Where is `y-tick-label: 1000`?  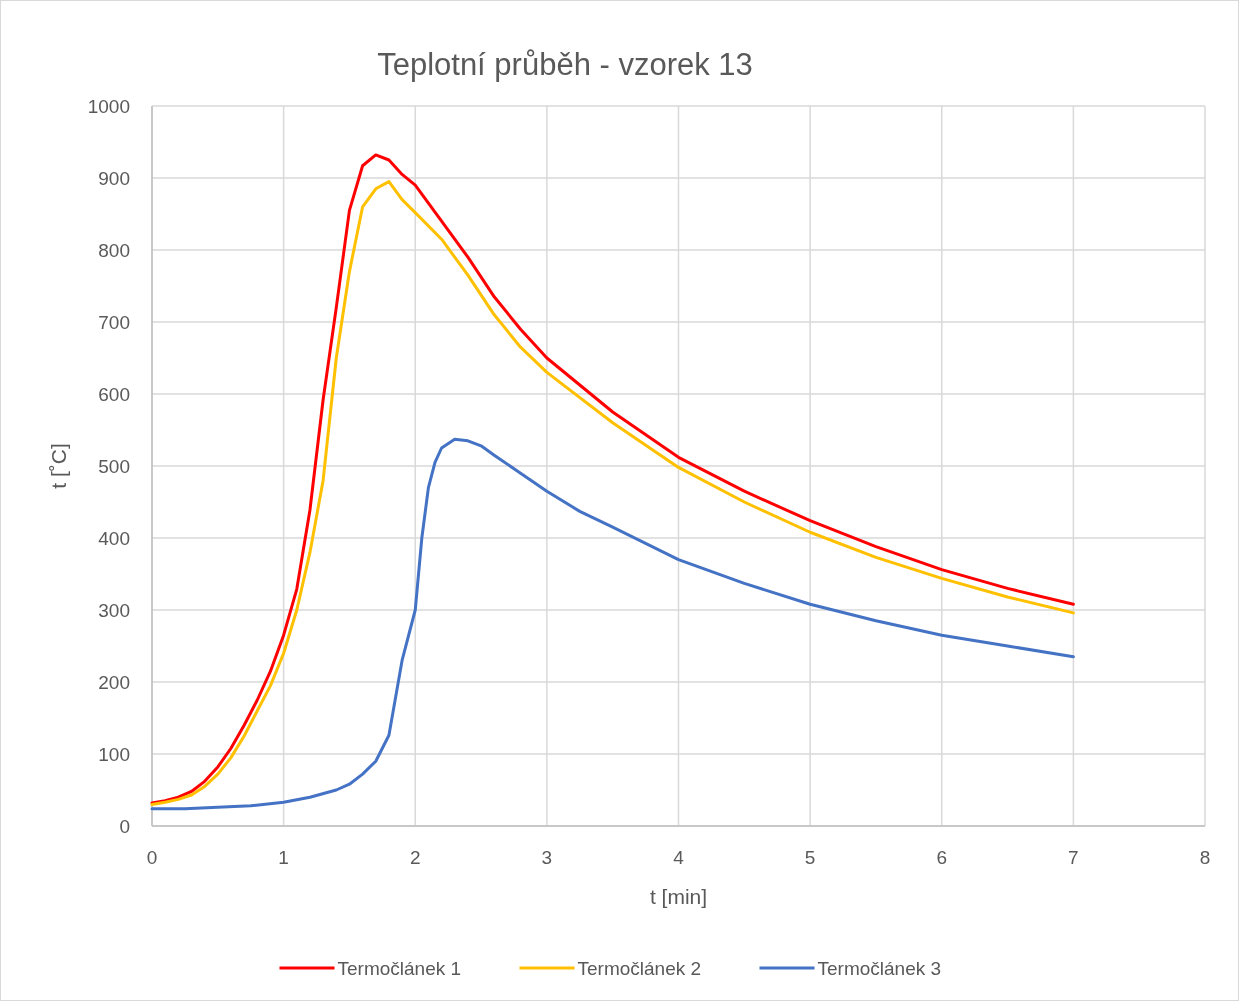
y-tick-label: 1000 is located at coordinates (108, 106).